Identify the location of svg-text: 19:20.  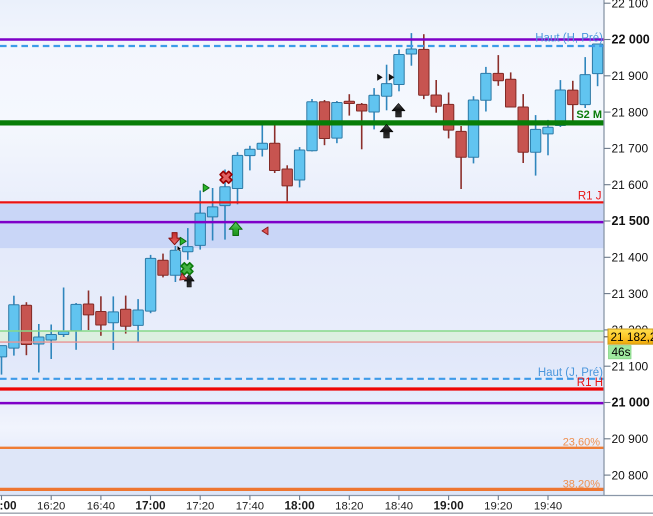
(498, 507).